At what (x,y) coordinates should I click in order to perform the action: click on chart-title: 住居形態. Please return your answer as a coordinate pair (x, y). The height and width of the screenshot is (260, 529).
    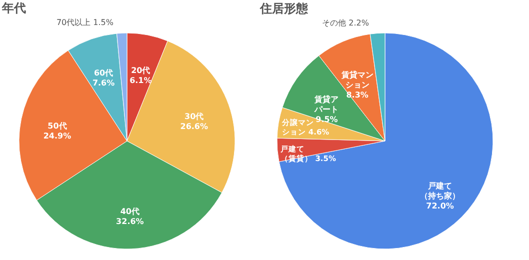
    Looking at the image, I should click on (284, 8).